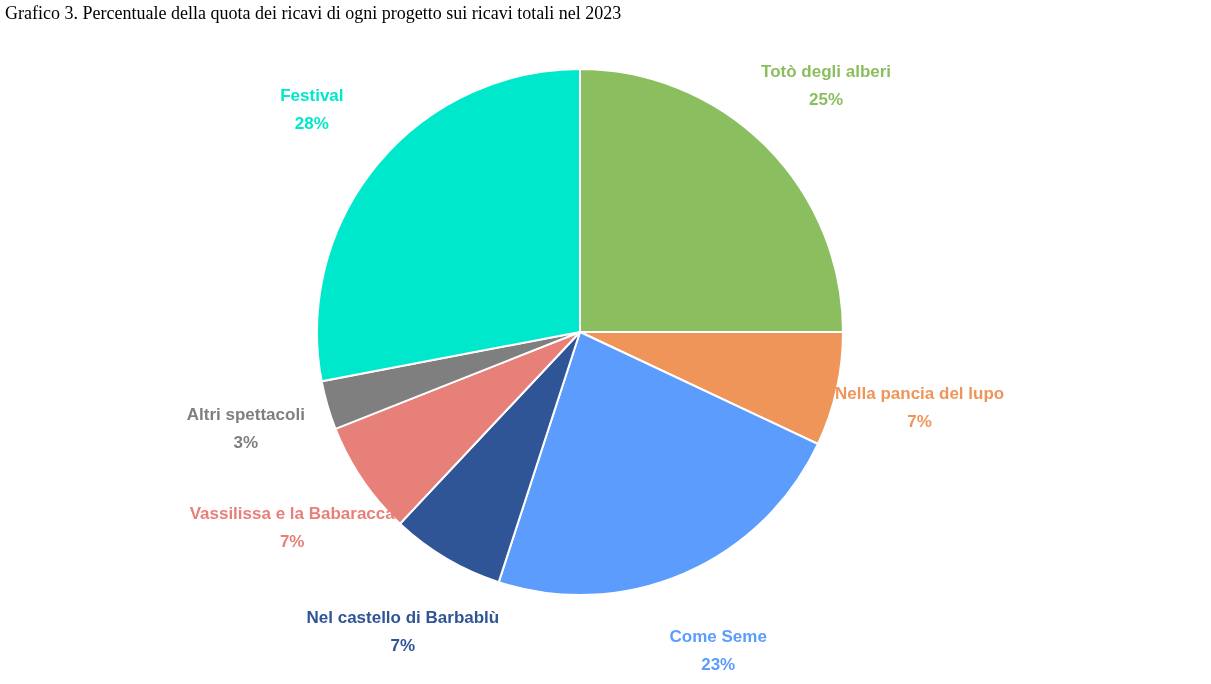 This screenshot has width=1211, height=684. Describe the element at coordinates (920, 393) in the screenshot. I see `slice-label: Nella pancia del lupo` at that location.